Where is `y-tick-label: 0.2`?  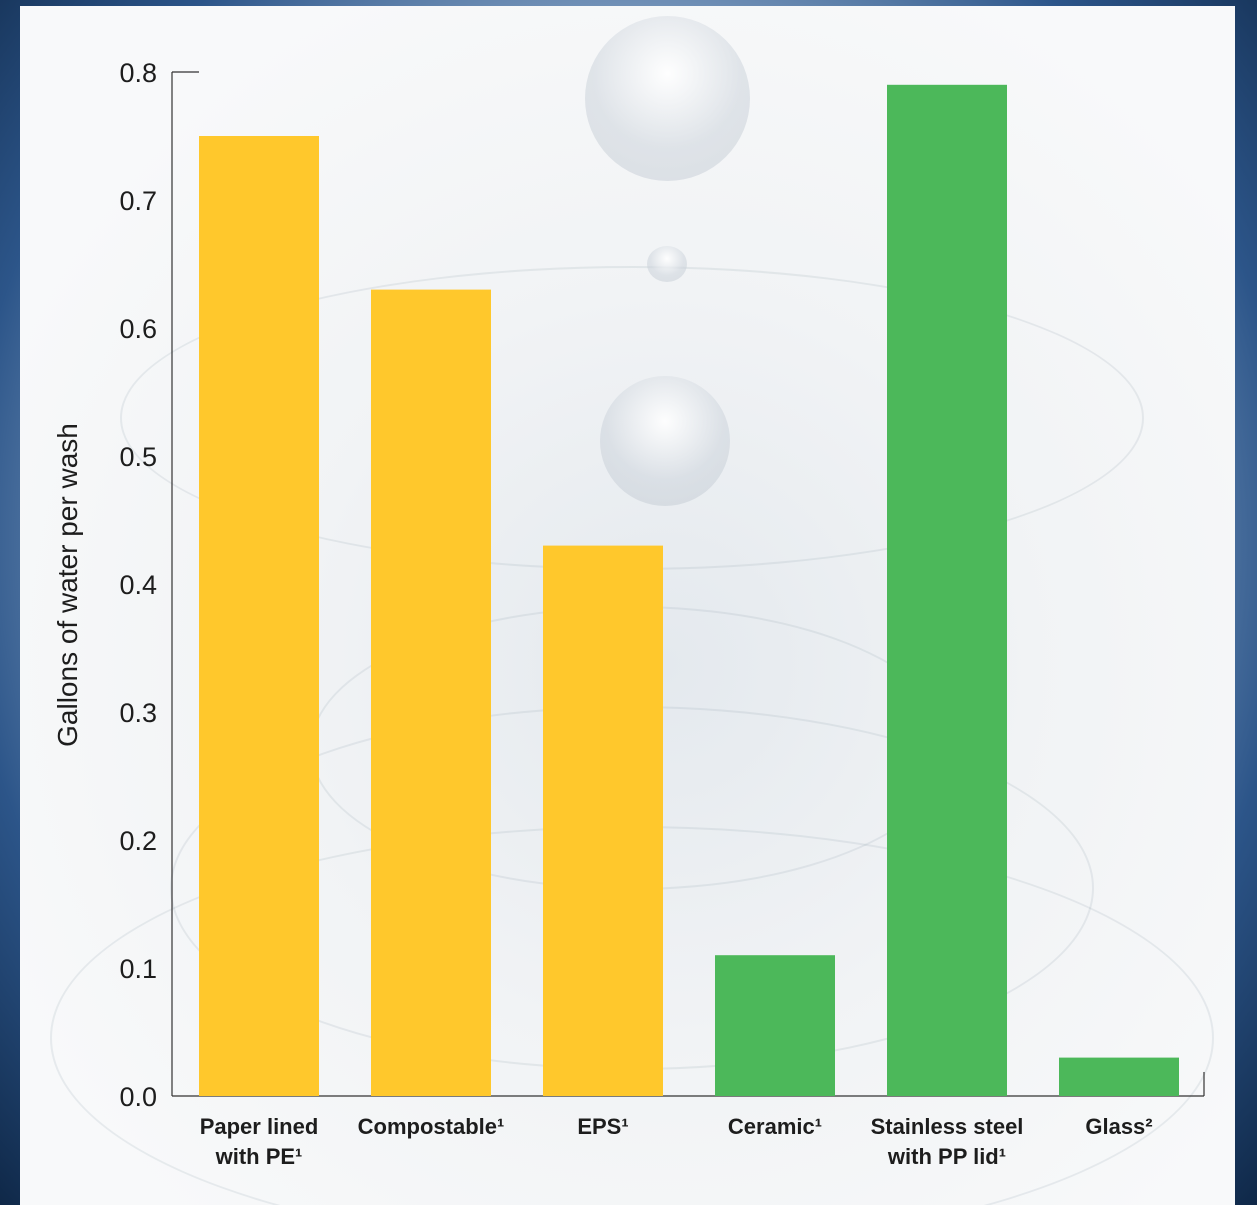 y-tick-label: 0.2 is located at coordinates (138, 841).